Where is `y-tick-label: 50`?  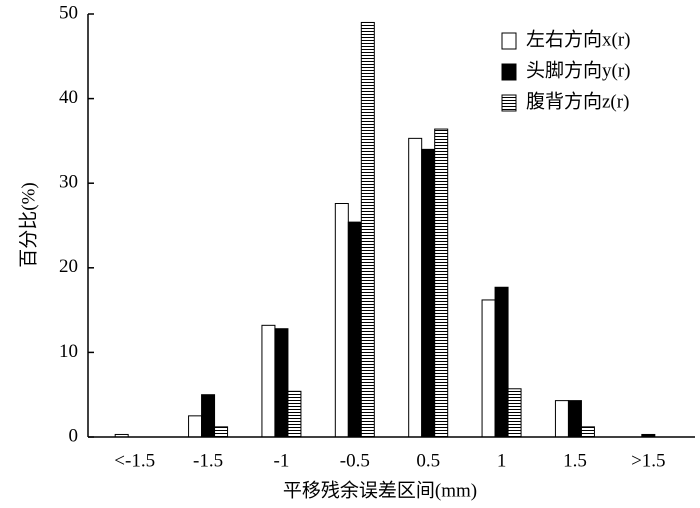 y-tick-label: 50 is located at coordinates (68, 12).